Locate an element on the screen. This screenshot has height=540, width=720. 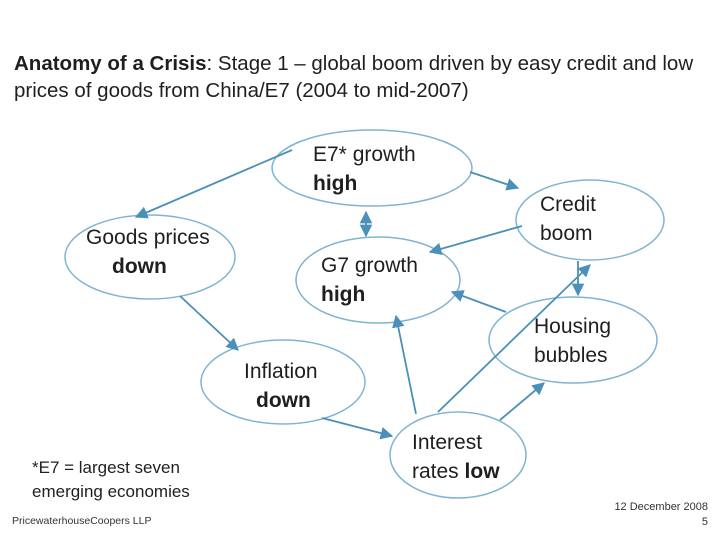
node-g7: G7 growth high is located at coordinates (369, 280).